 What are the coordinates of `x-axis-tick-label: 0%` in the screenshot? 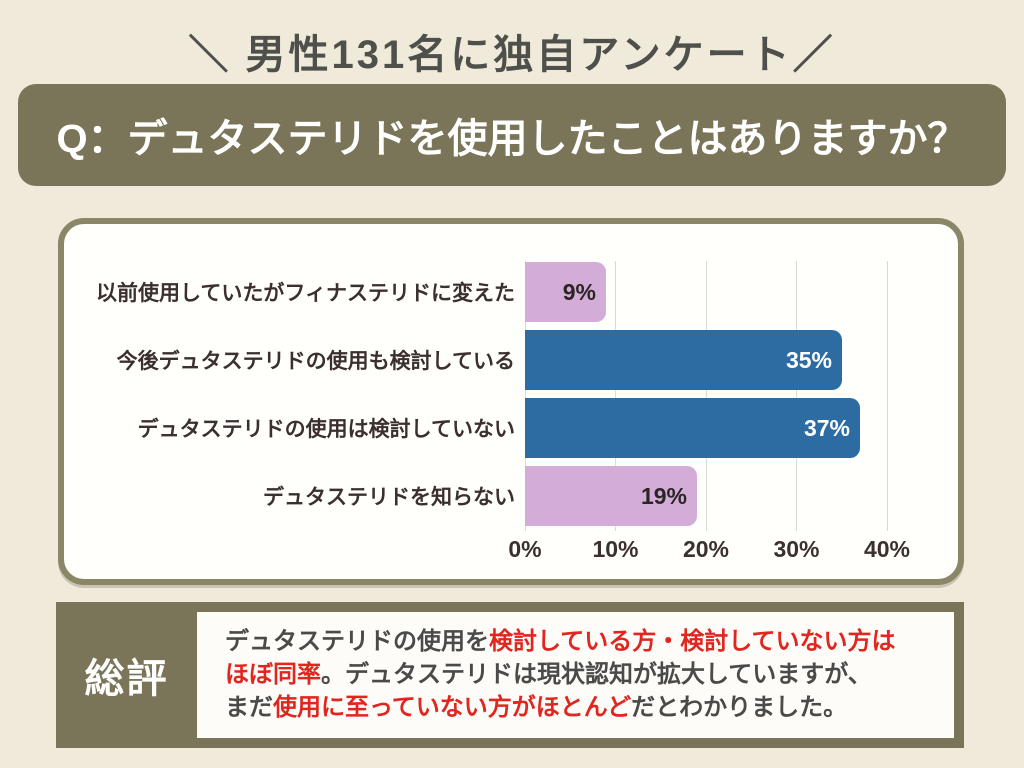 It's located at (525, 549).